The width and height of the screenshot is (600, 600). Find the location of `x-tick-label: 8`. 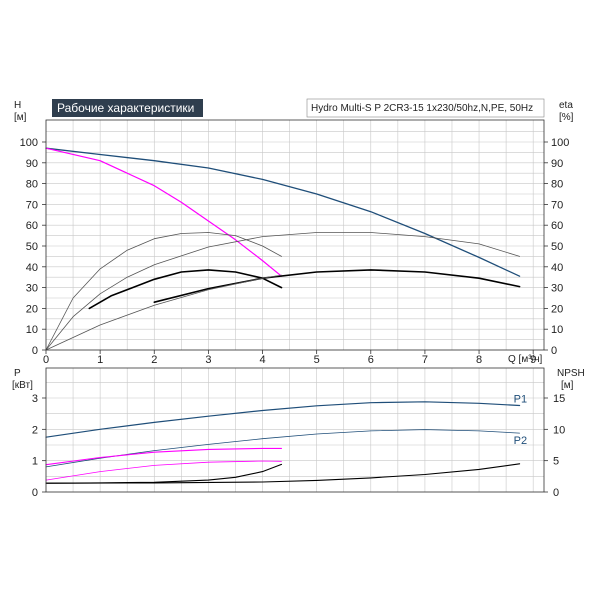

x-tick-label: 8 is located at coordinates (479, 360).